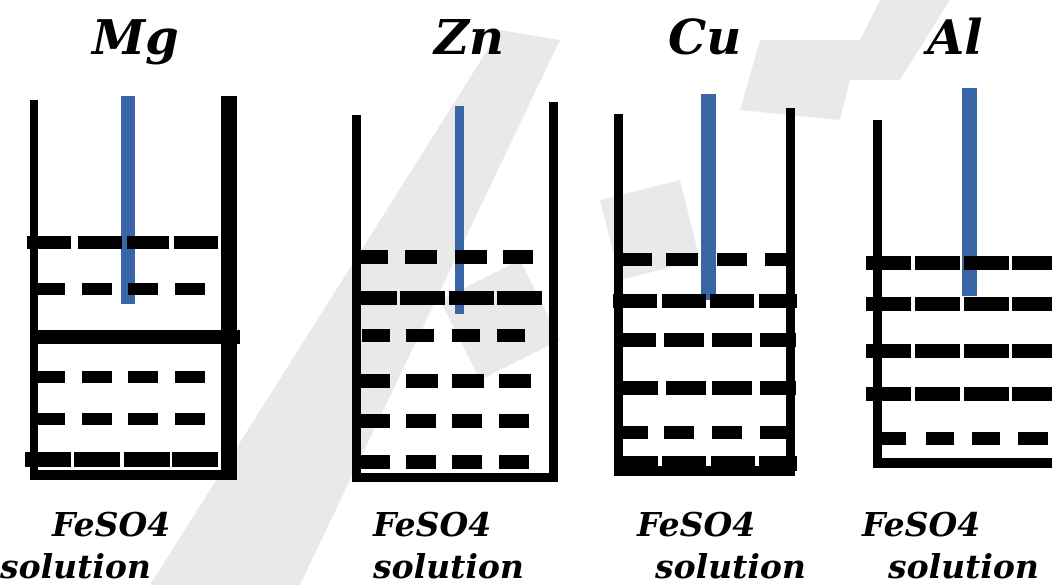 The width and height of the screenshot is (1052, 585). Describe the element at coordinates (132, 351) in the screenshot. I see `mg-solution-lines` at that location.